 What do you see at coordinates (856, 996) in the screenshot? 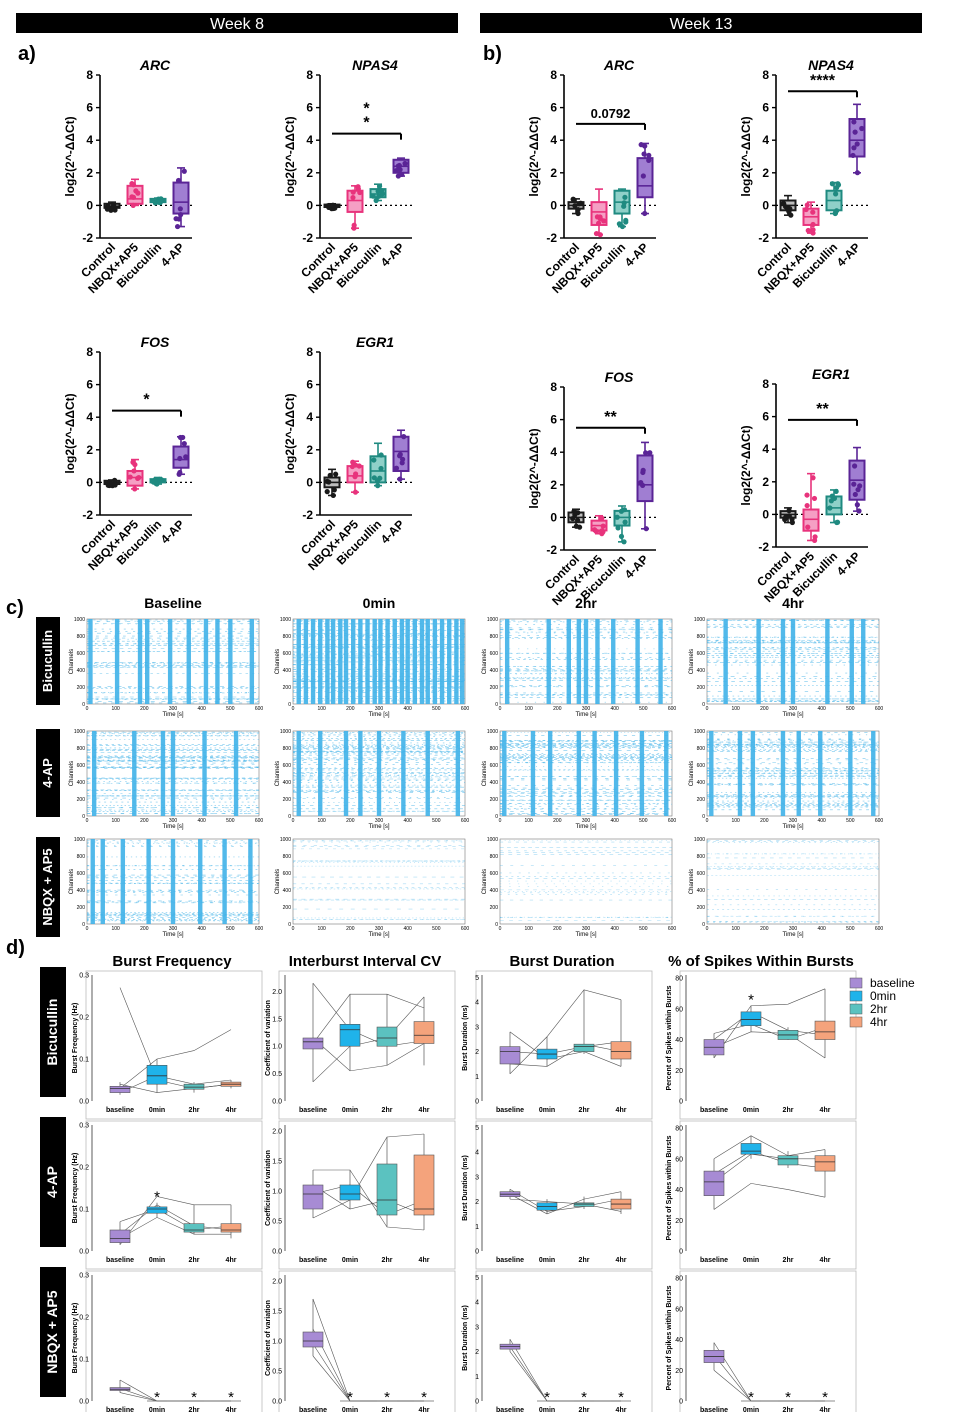
I see `legend-swatch` at bounding box center [856, 996].